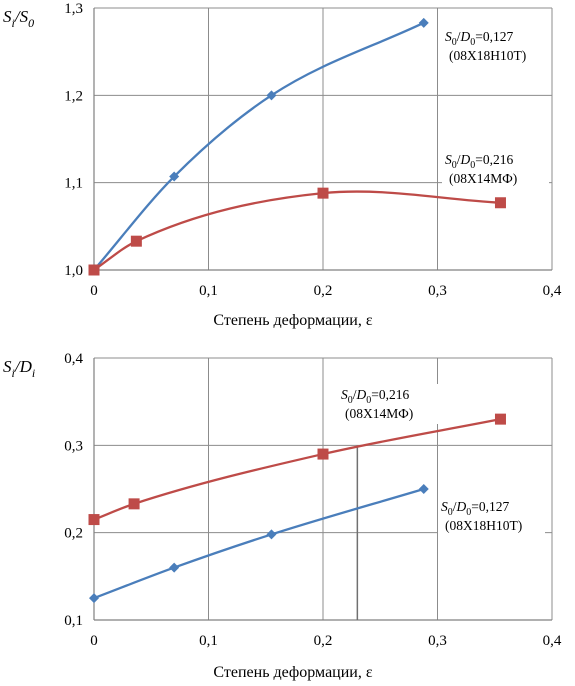 This screenshot has width=575, height=686. What do you see at coordinates (73, 271) in the screenshot?
I see `y-tick-label: 1,0` at bounding box center [73, 271].